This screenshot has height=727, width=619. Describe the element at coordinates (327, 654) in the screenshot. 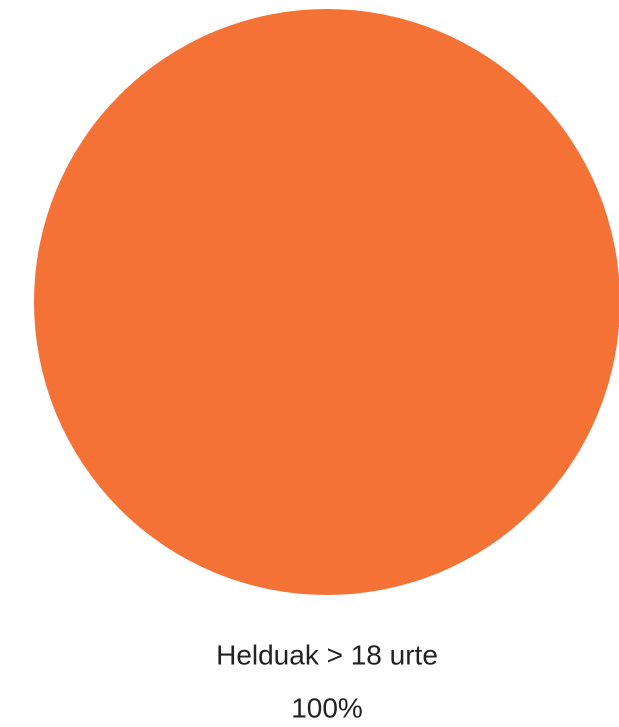

I see `slice-label: Helduak > 18 urte` at that location.